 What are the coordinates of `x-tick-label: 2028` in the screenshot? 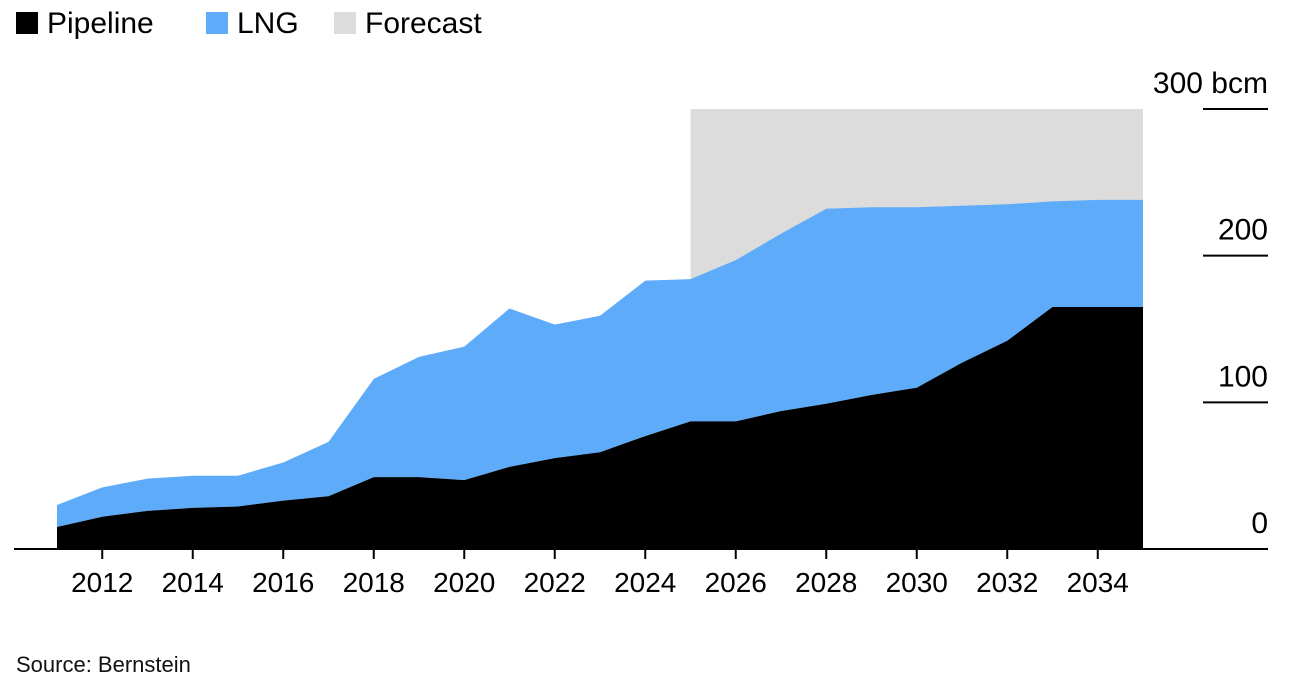 It's located at (826, 582).